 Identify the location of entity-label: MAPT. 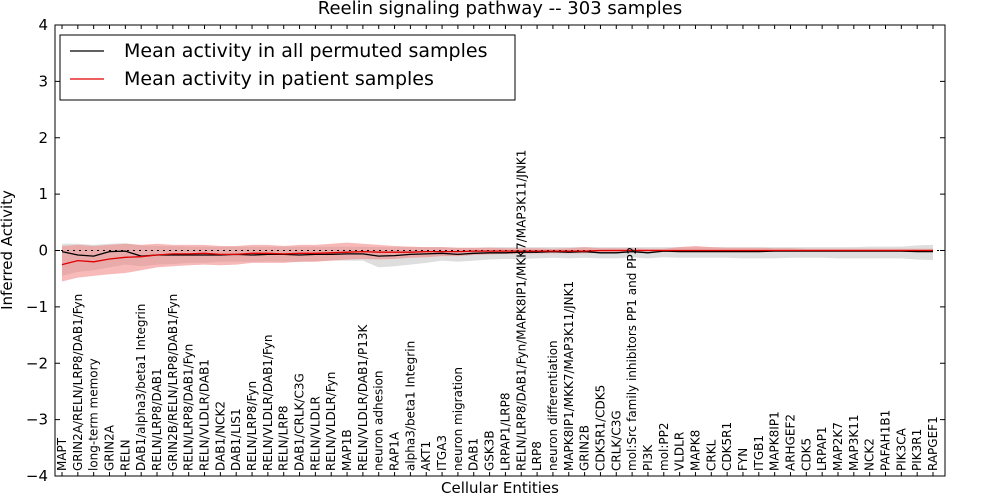
(62, 454).